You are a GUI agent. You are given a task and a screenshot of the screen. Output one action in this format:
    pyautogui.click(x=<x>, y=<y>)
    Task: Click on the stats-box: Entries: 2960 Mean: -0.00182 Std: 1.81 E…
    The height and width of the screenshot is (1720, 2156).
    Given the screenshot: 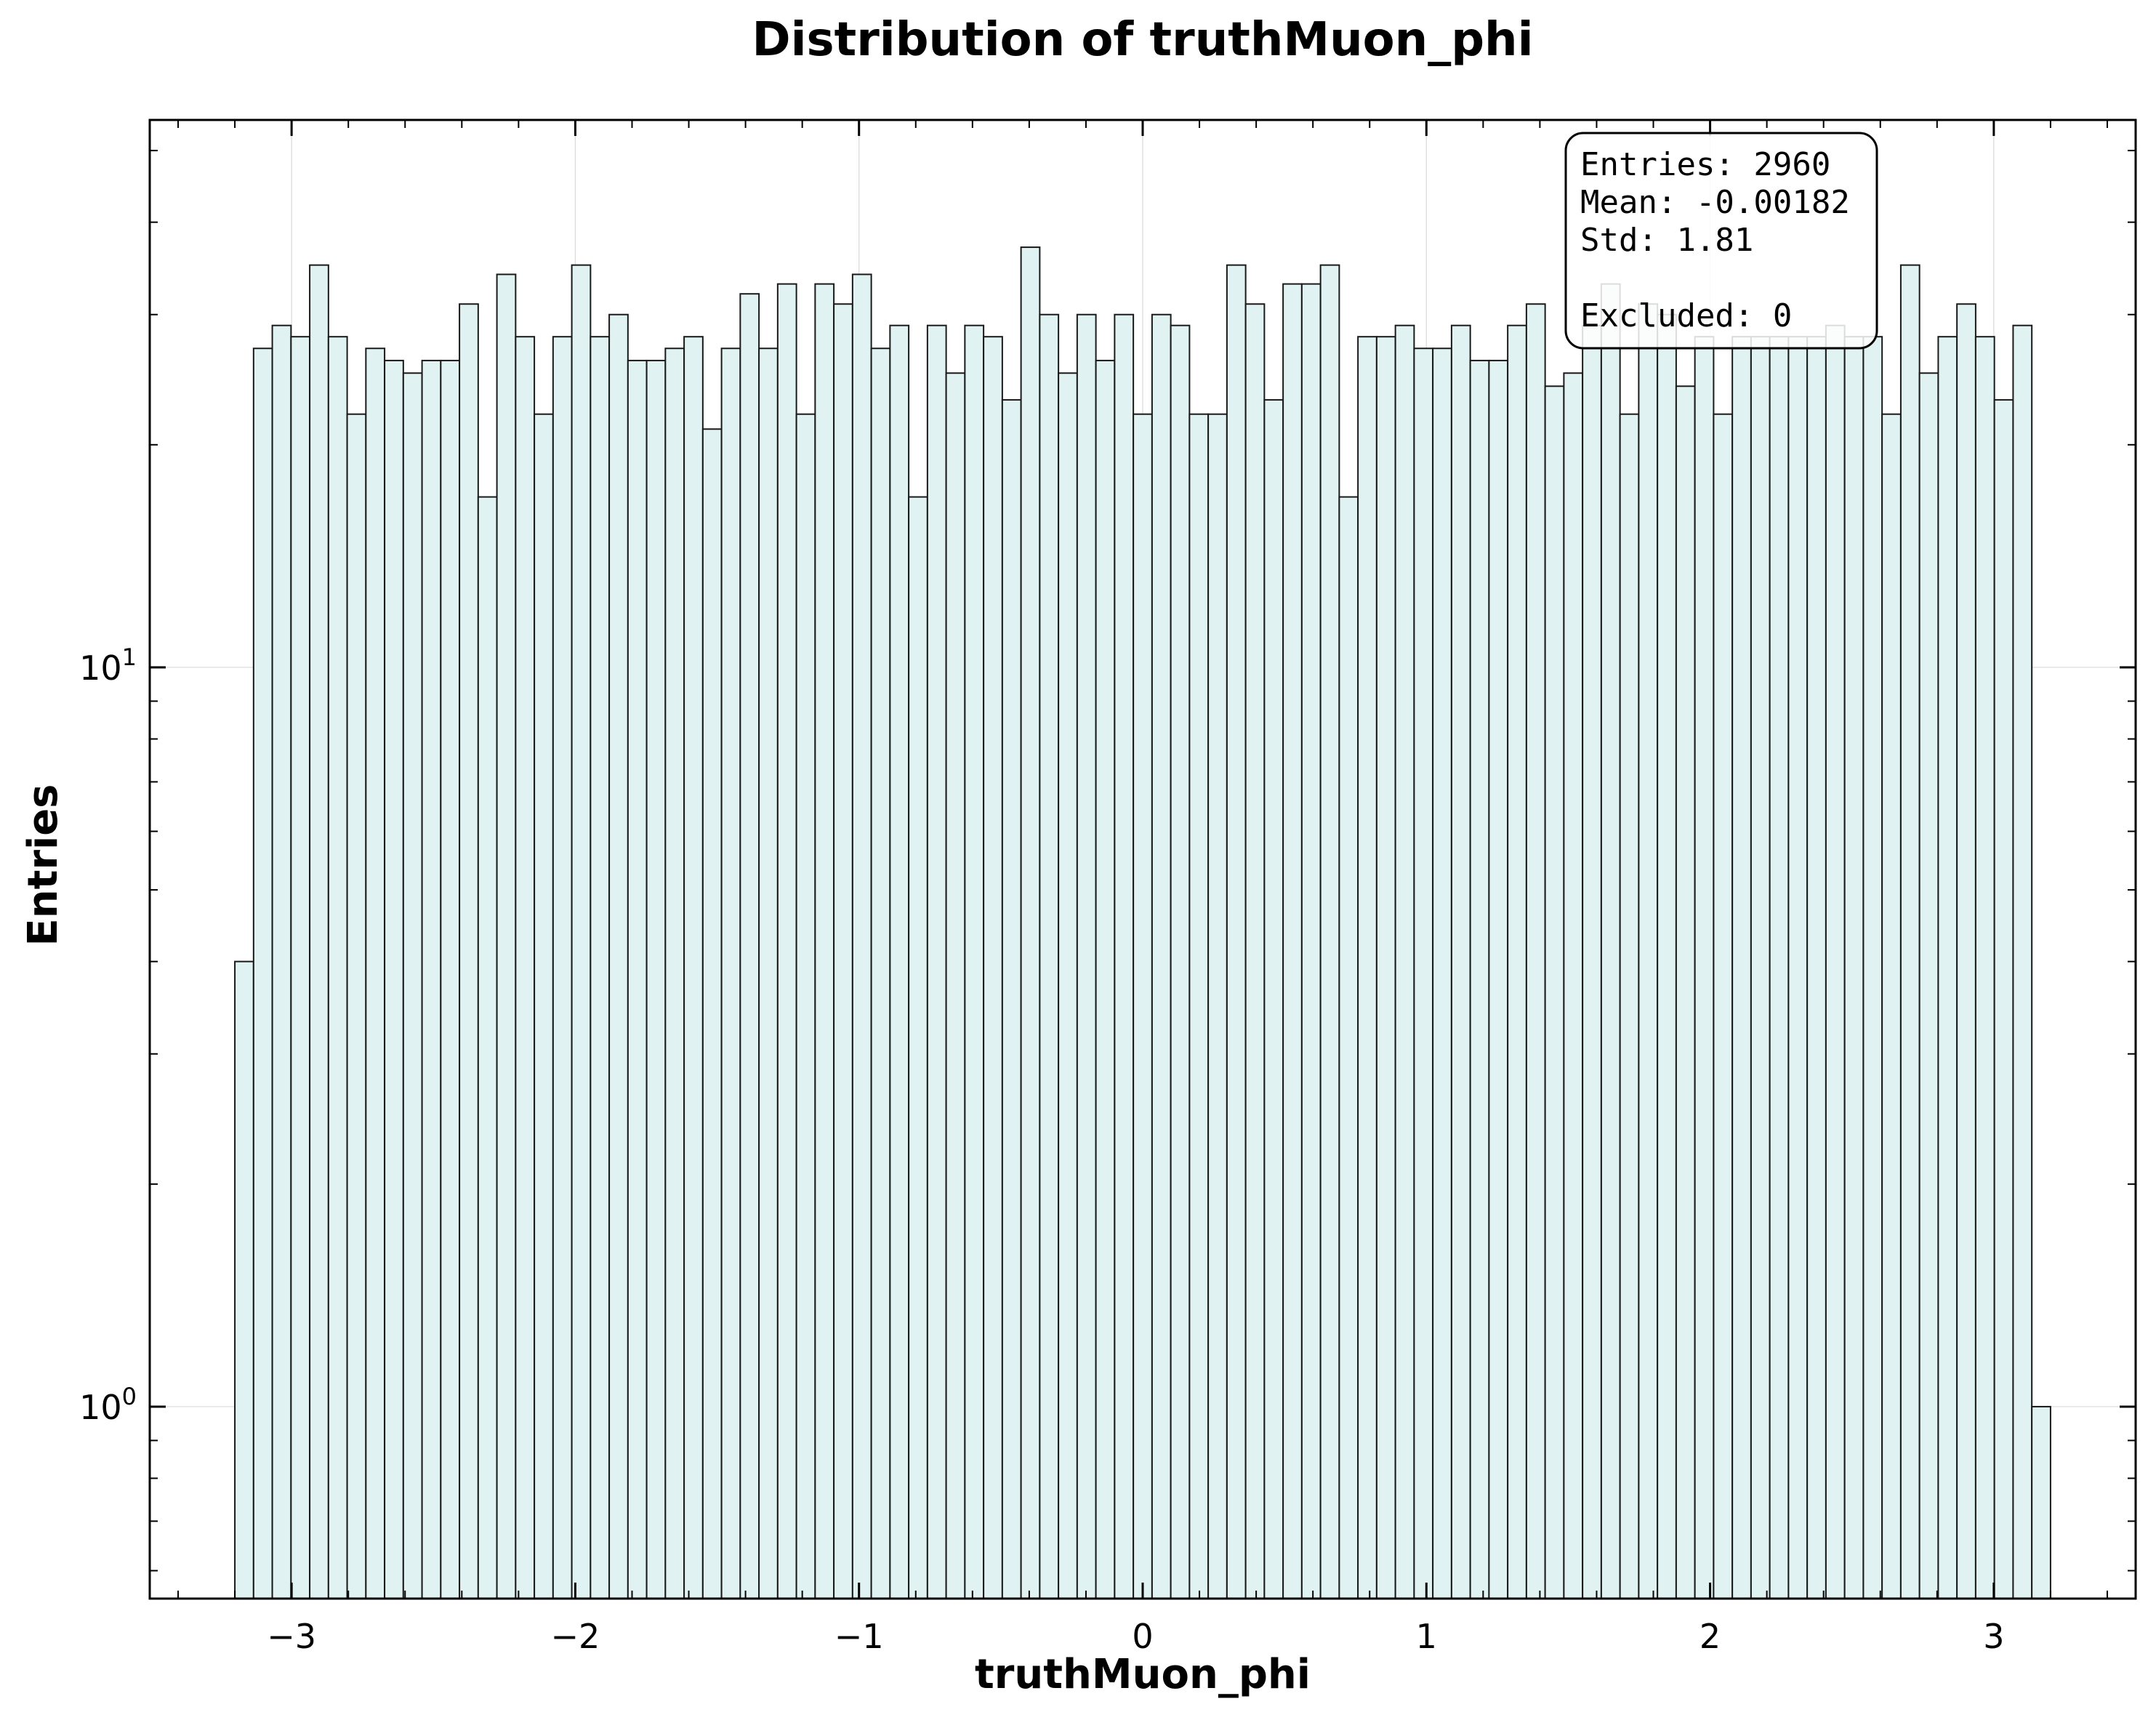 What is the action you would take?
    pyautogui.click(x=1721, y=241)
    